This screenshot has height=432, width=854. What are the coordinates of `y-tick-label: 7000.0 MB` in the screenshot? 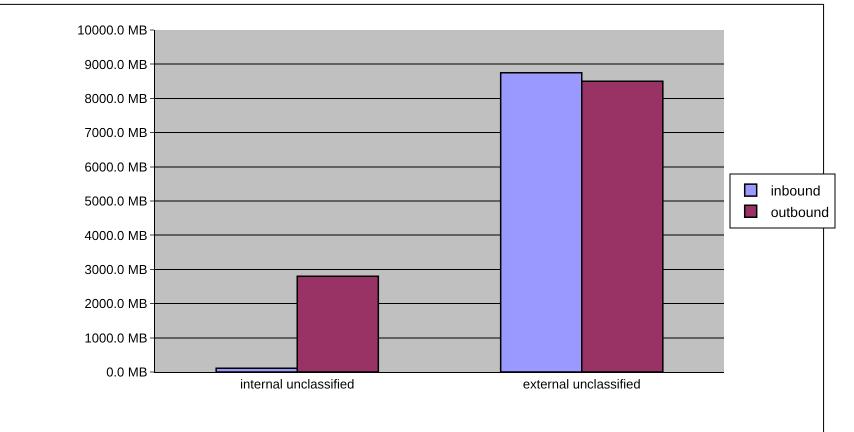 It's located at (116, 132).